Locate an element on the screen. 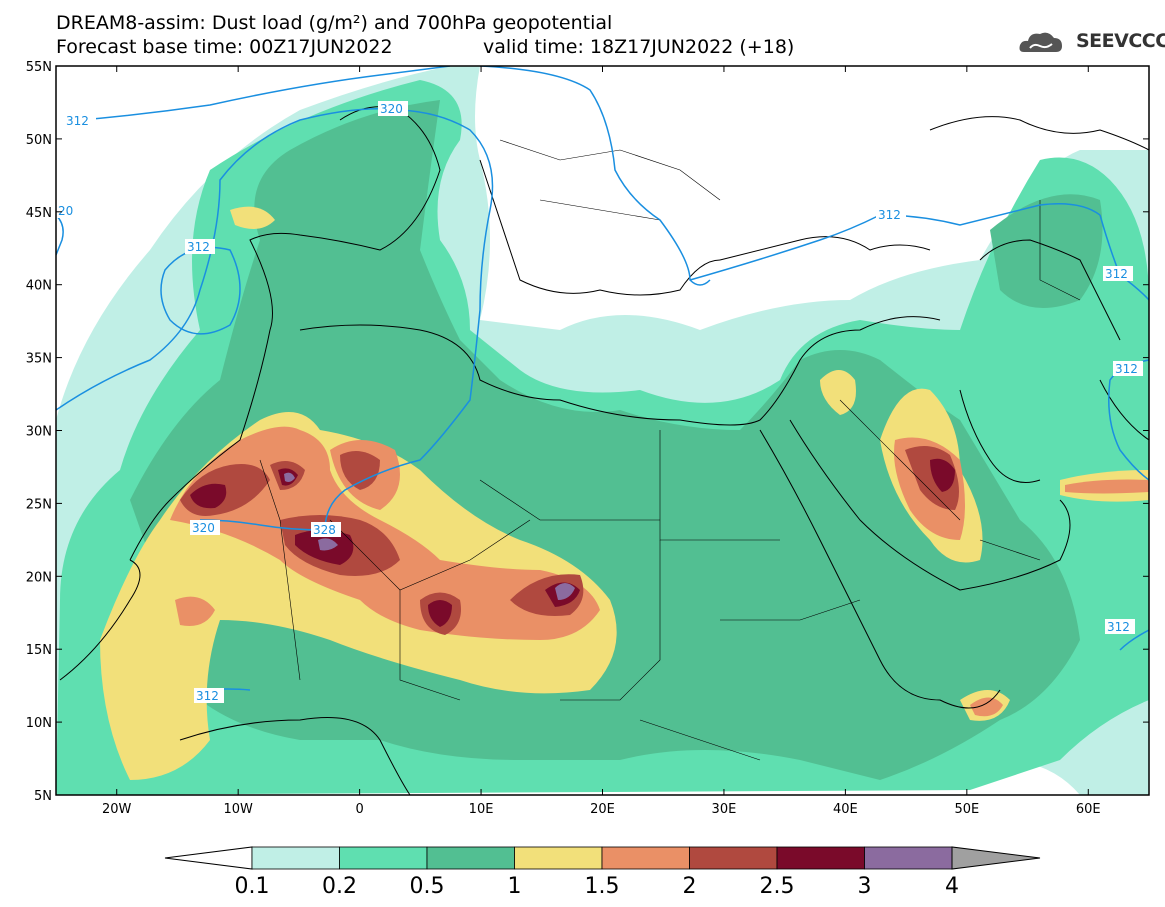  colorbar-label: 3 is located at coordinates (865, 886).